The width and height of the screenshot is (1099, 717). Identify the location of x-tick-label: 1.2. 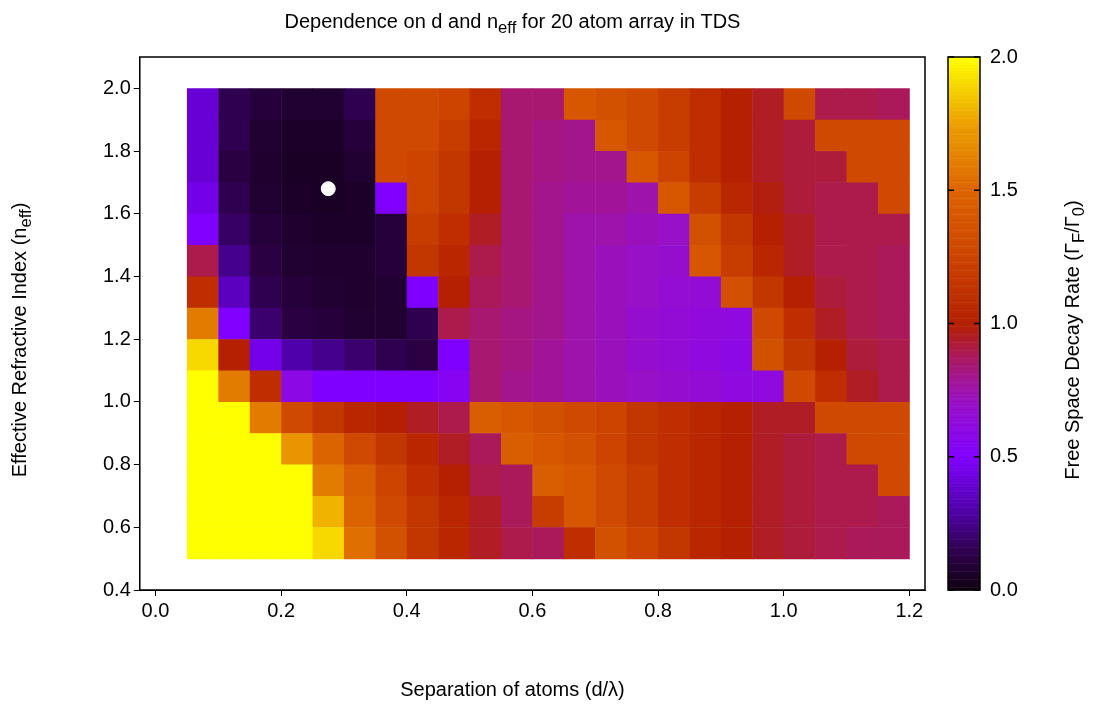
(909, 609).